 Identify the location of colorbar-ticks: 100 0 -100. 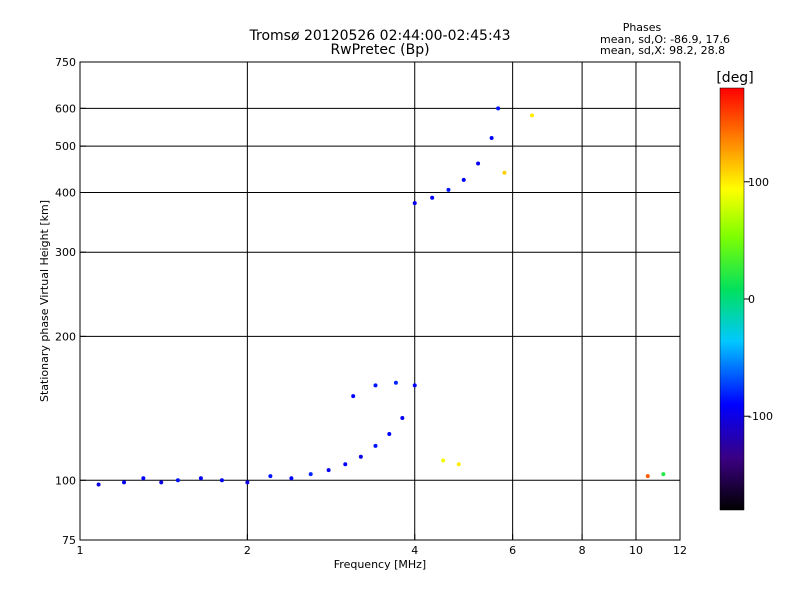
(758, 299).